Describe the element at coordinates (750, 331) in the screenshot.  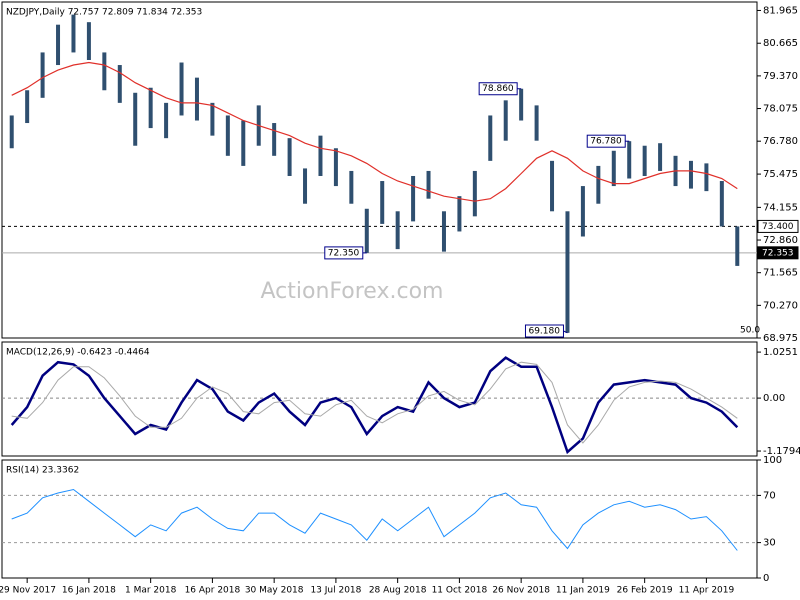
I see `scale-label: 50.0` at that location.